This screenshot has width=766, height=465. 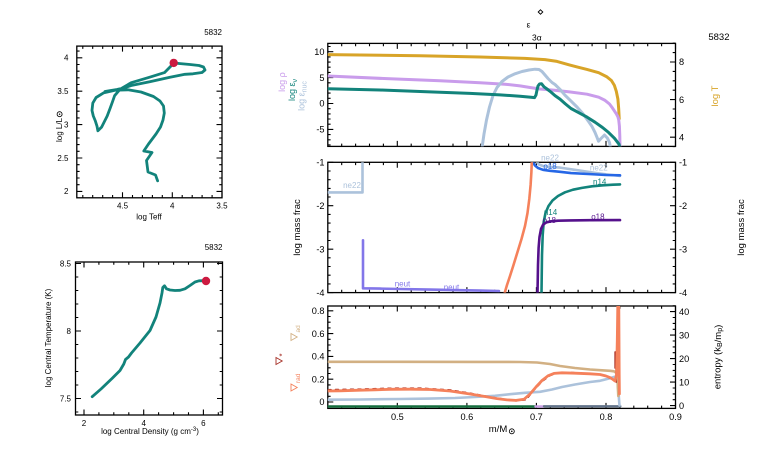 I want to click on svg-text: log Central Temperature (K), so click(x=48, y=337).